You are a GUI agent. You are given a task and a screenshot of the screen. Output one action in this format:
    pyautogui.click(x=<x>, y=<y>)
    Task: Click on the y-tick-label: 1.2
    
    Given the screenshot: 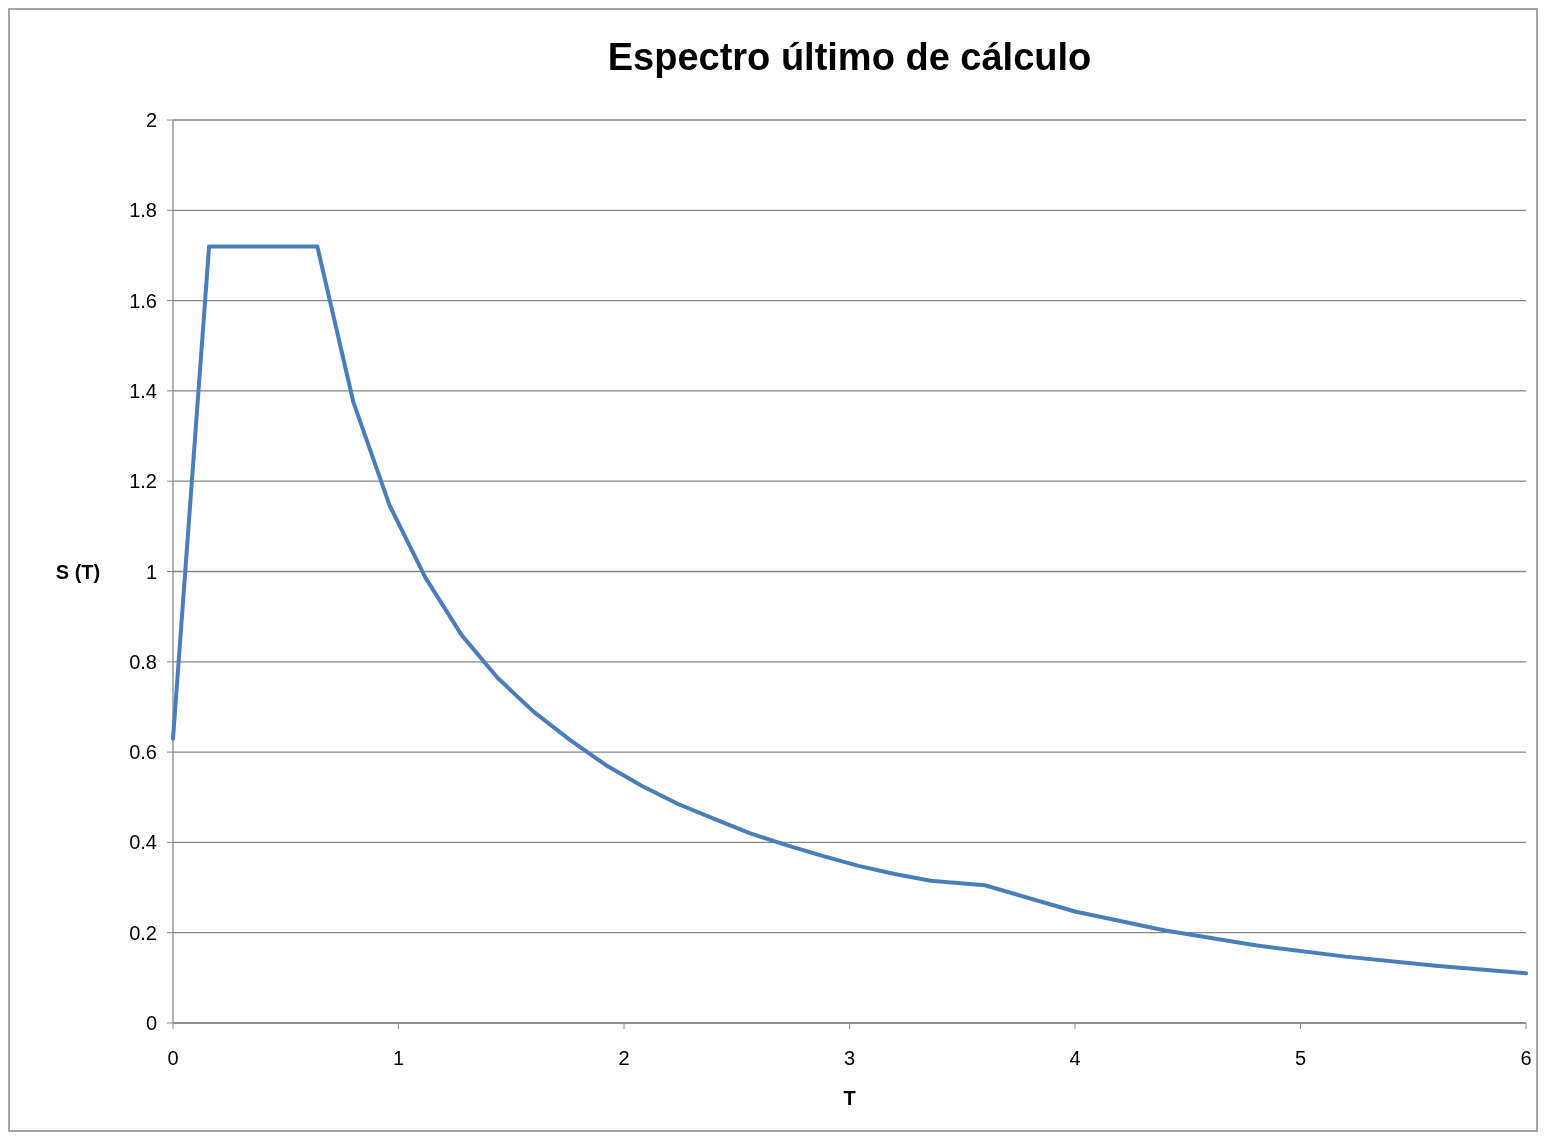 What is the action you would take?
    pyautogui.click(x=143, y=481)
    